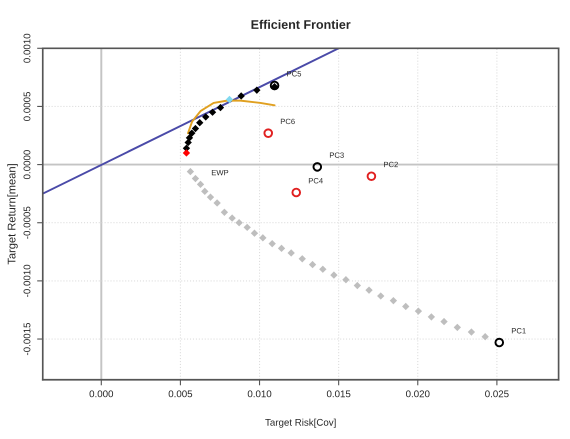  Describe the element at coordinates (260, 394) in the screenshot. I see `x-tick-label: 0.010` at that location.